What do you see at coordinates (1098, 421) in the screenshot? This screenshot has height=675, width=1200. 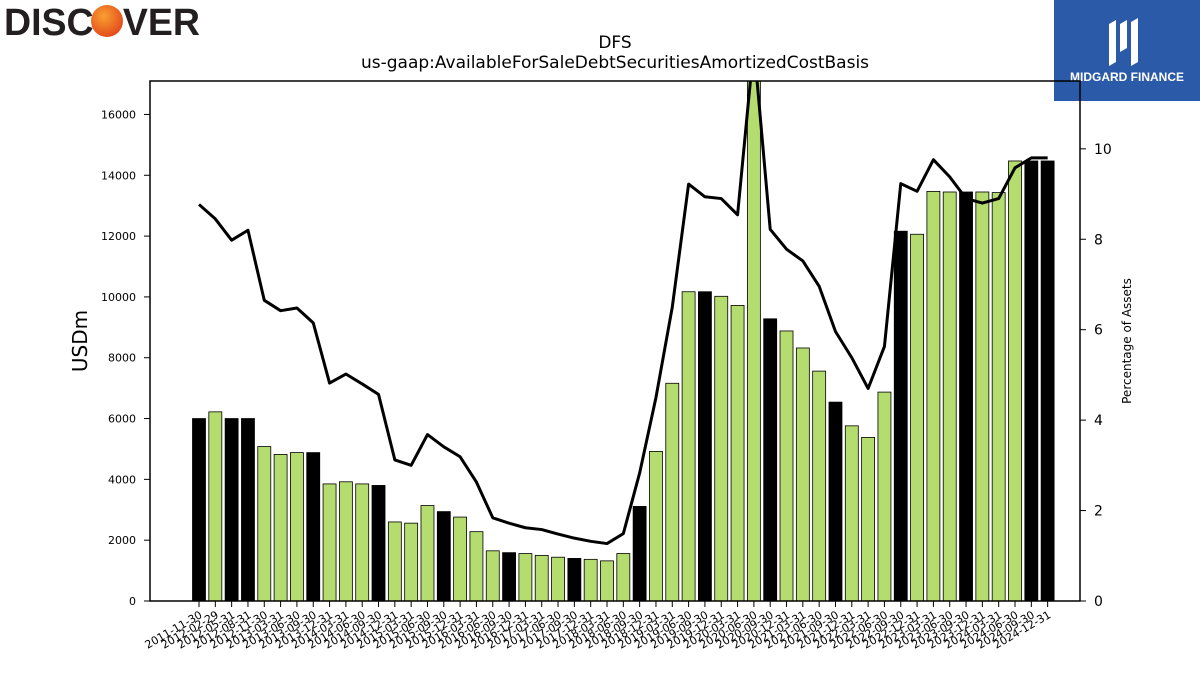 I see `y2-tick-label: 4` at bounding box center [1098, 421].